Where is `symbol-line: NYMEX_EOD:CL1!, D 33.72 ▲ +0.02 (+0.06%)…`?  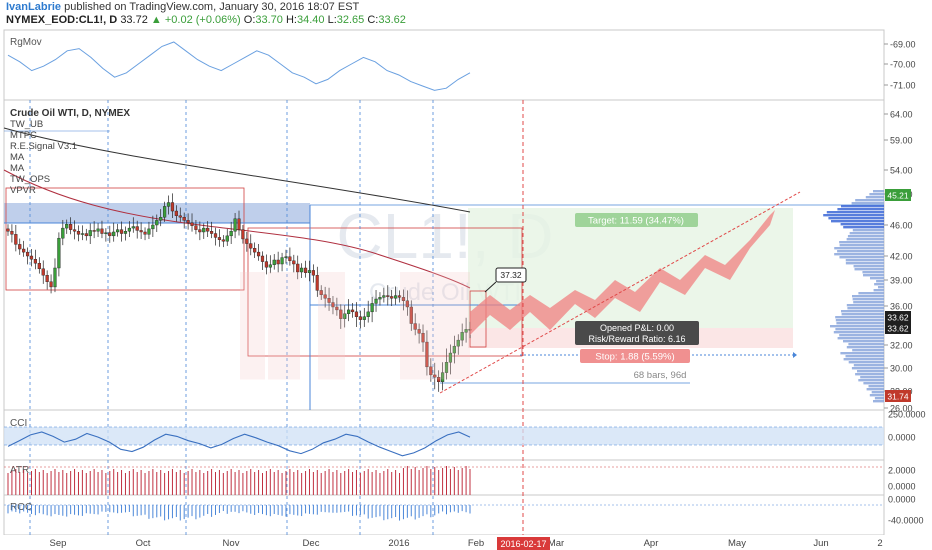
symbol-line: NYMEX_EOD:CL1!, D 33.72 ▲ +0.02 (+0.06%)… is located at coordinates (206, 20).